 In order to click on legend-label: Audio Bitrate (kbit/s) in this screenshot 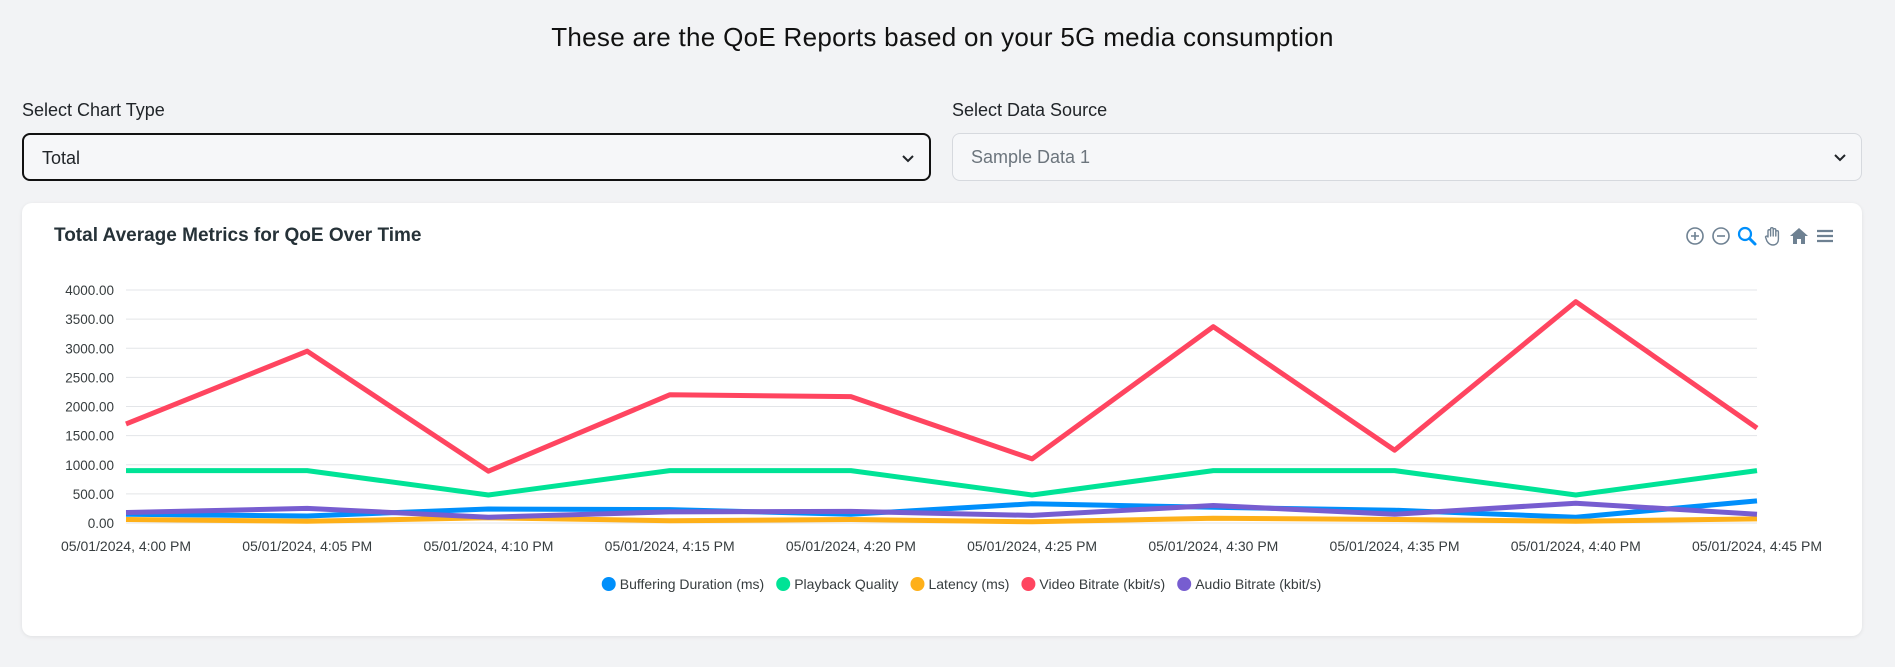, I will do `click(1258, 584)`.